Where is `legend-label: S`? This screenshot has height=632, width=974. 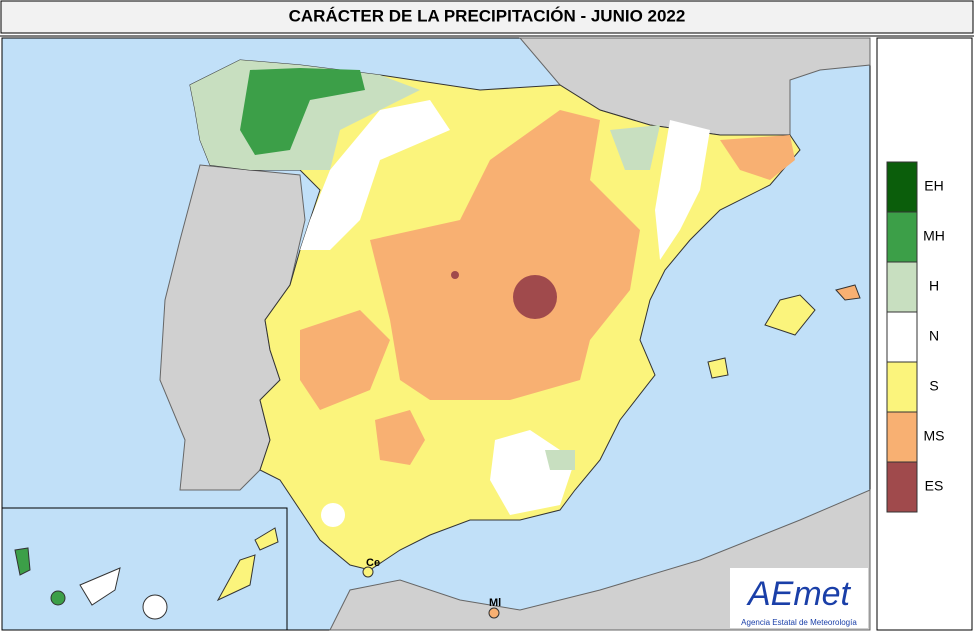
legend-label: S is located at coordinates (933, 386).